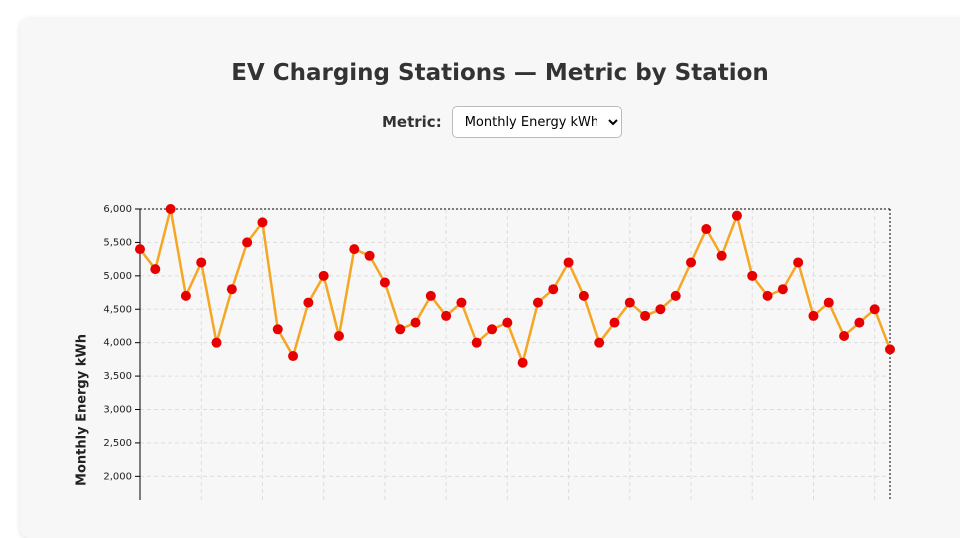  I want to click on y-tick-label: 3,000, so click(117, 410).